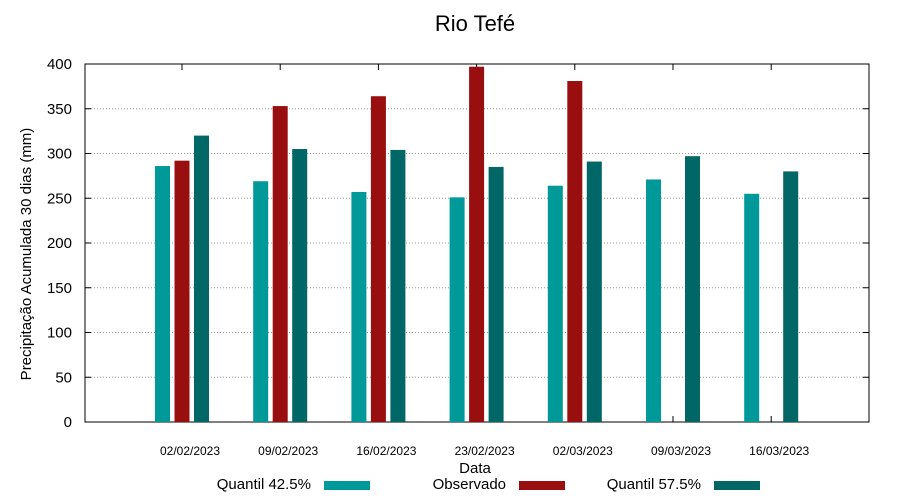 Image resolution: width=900 pixels, height=500 pixels. I want to click on y-tick-label: 250, so click(59, 198).